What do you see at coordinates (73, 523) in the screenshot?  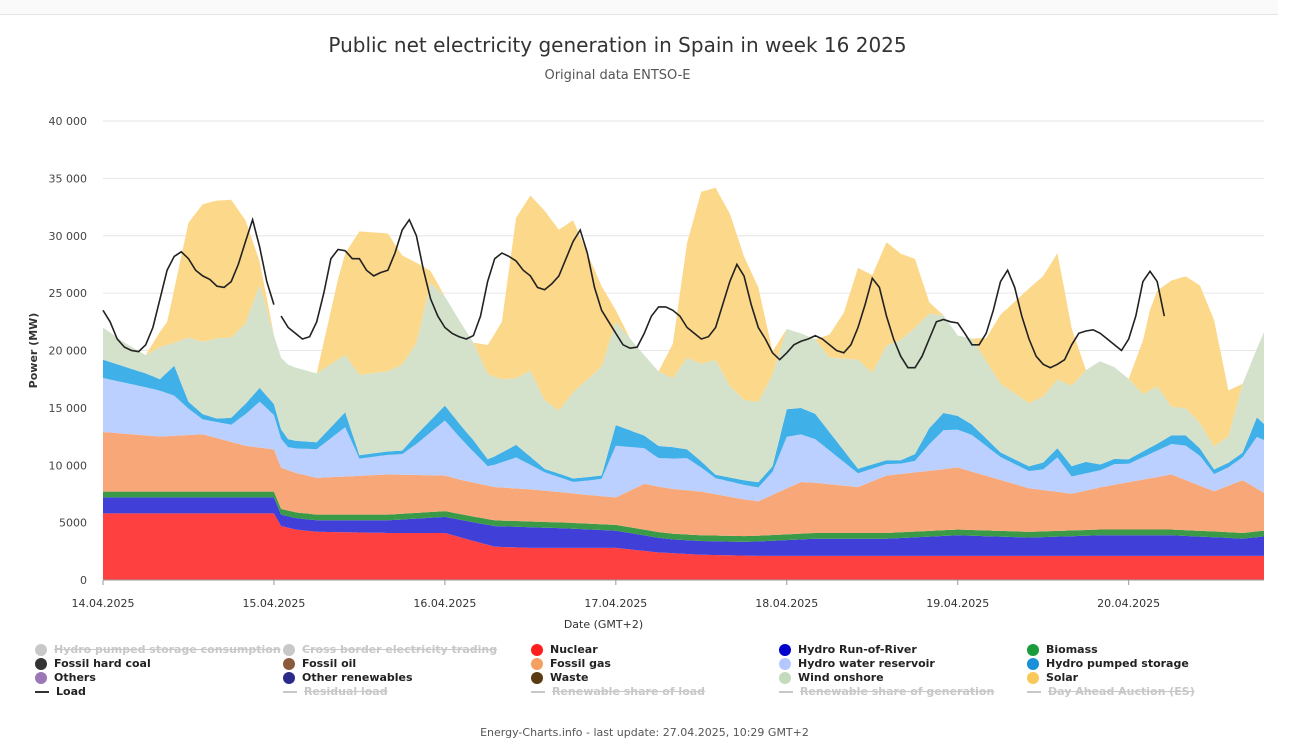 I see `y-tick-label: 5000` at bounding box center [73, 523].